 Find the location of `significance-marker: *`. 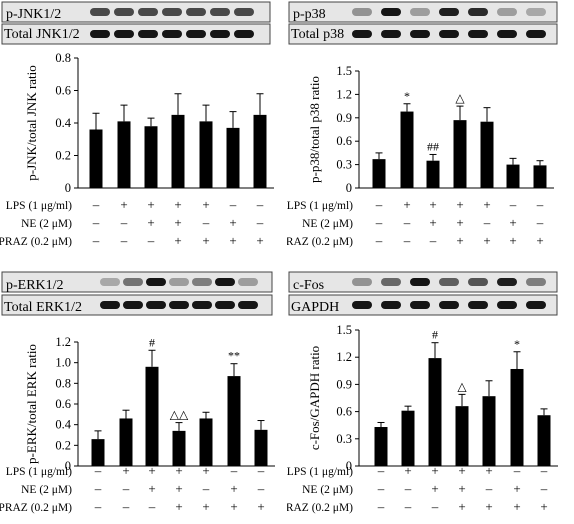

significance-marker: * is located at coordinates (407, 96).